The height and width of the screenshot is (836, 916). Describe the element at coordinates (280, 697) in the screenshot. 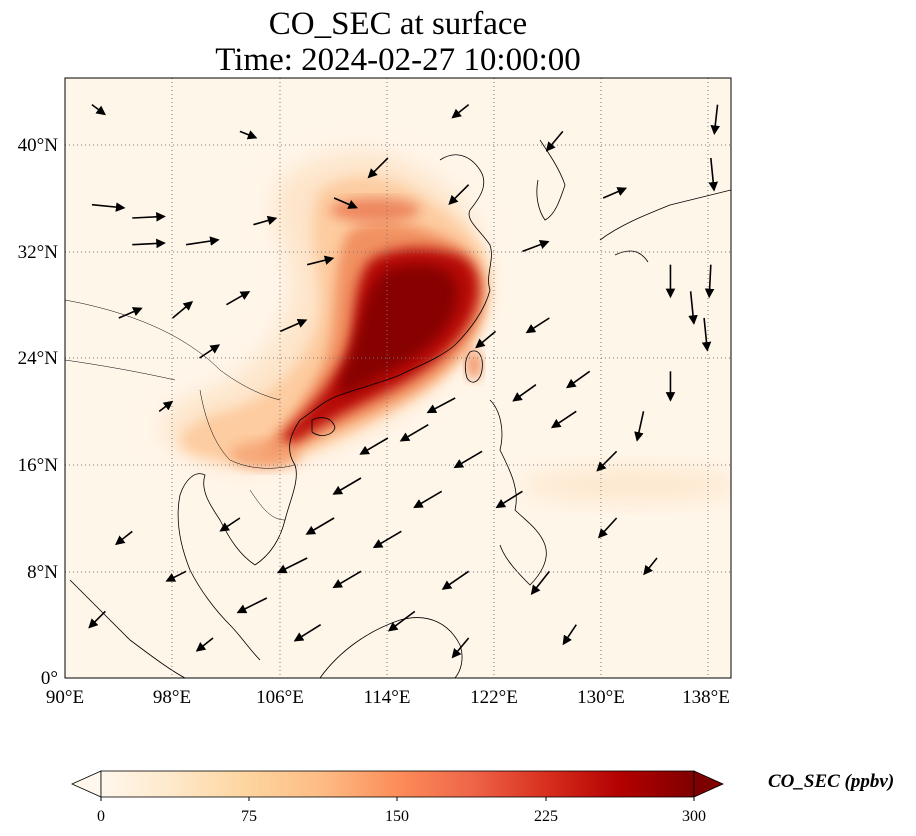

I see `lon-tick-label: 106°E` at that location.